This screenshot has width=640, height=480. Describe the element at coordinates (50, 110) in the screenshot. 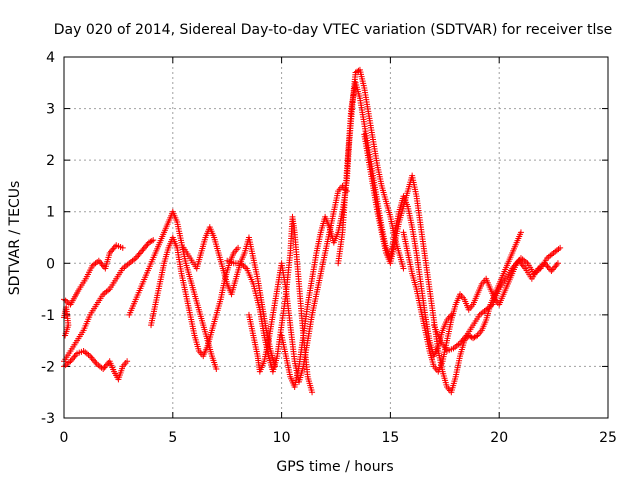

I see `y-tick-label: 3` at that location.